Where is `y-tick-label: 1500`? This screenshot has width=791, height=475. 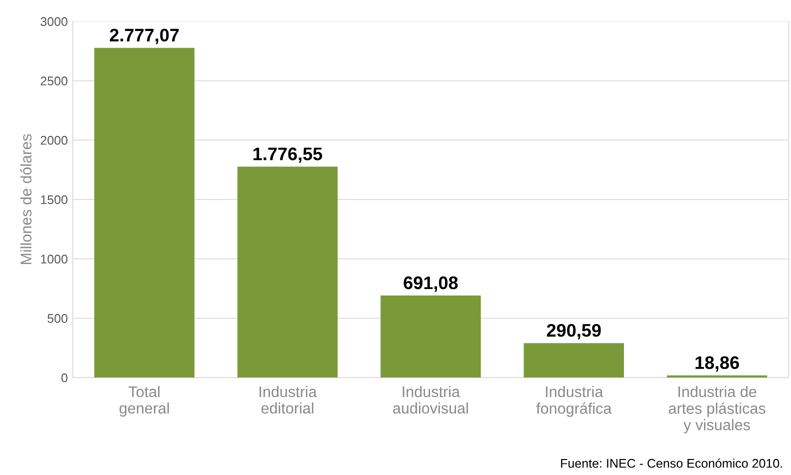
y-tick-label: 1500 is located at coordinates (54, 199).